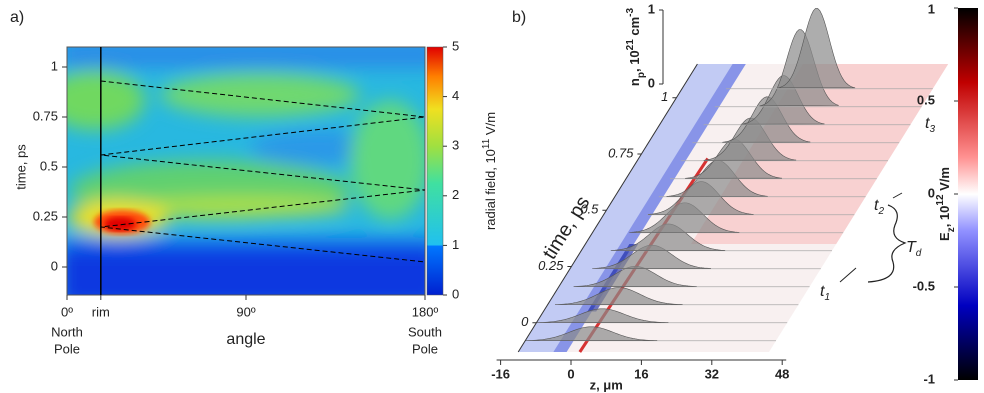 The width and height of the screenshot is (984, 393). What do you see at coordinates (820, 154) in the screenshot?
I see `red-band` at bounding box center [820, 154].